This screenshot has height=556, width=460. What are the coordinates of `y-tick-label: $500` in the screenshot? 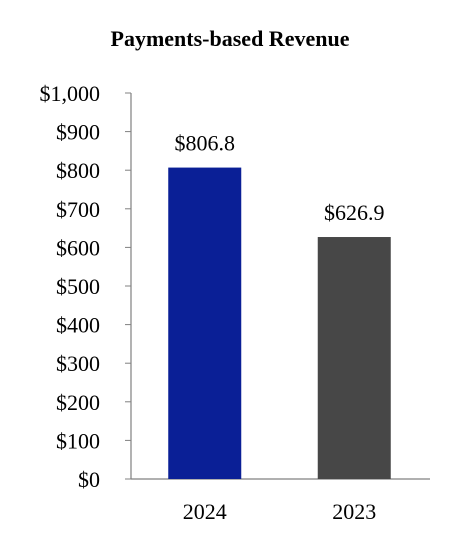 It's located at (78, 286).